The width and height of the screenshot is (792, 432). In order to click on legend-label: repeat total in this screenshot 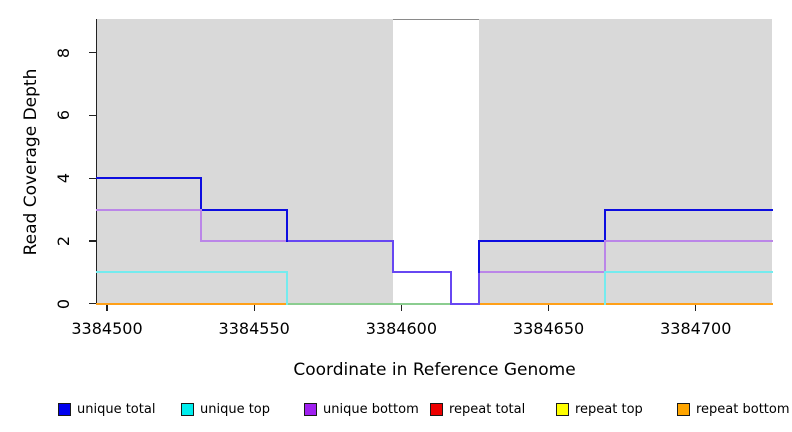, I will do `click(487, 409)`.